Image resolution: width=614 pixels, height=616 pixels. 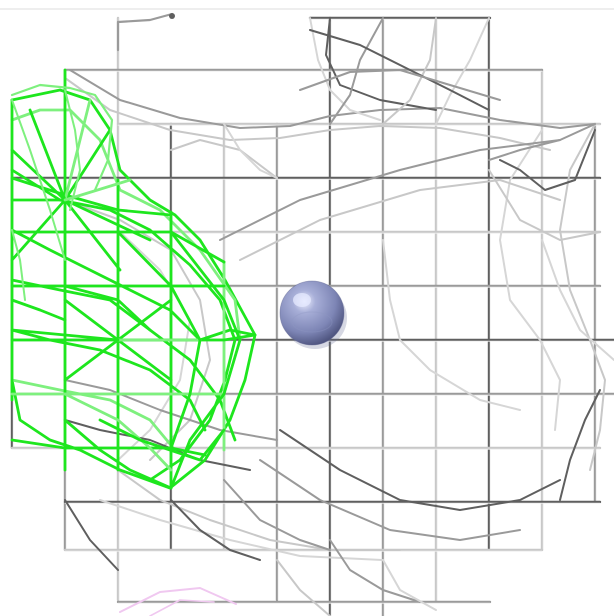 I want to click on lattice-stub-end, so click(x=172, y=16).